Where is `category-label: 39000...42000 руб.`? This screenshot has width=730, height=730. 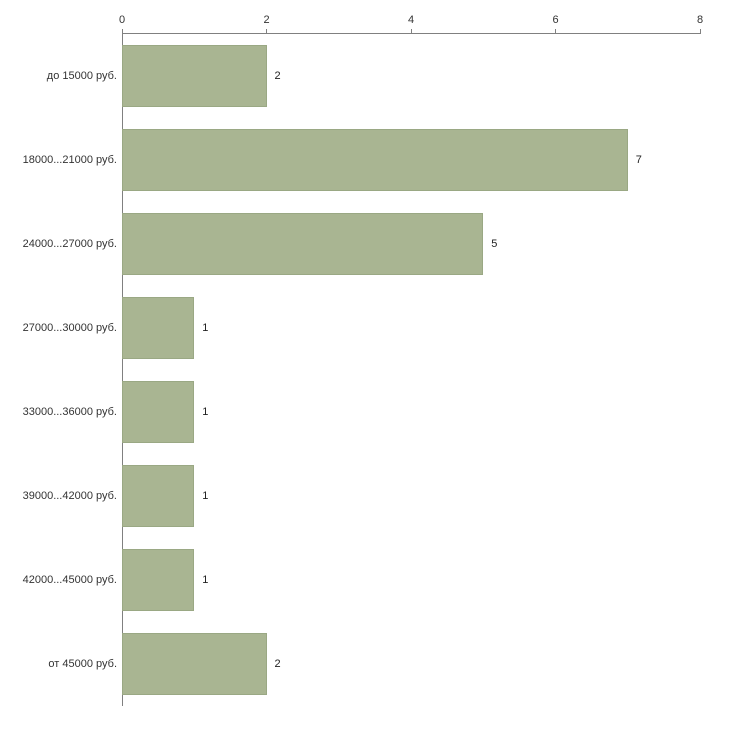
category-label: 39000...42000 руб. is located at coordinates (69, 496).